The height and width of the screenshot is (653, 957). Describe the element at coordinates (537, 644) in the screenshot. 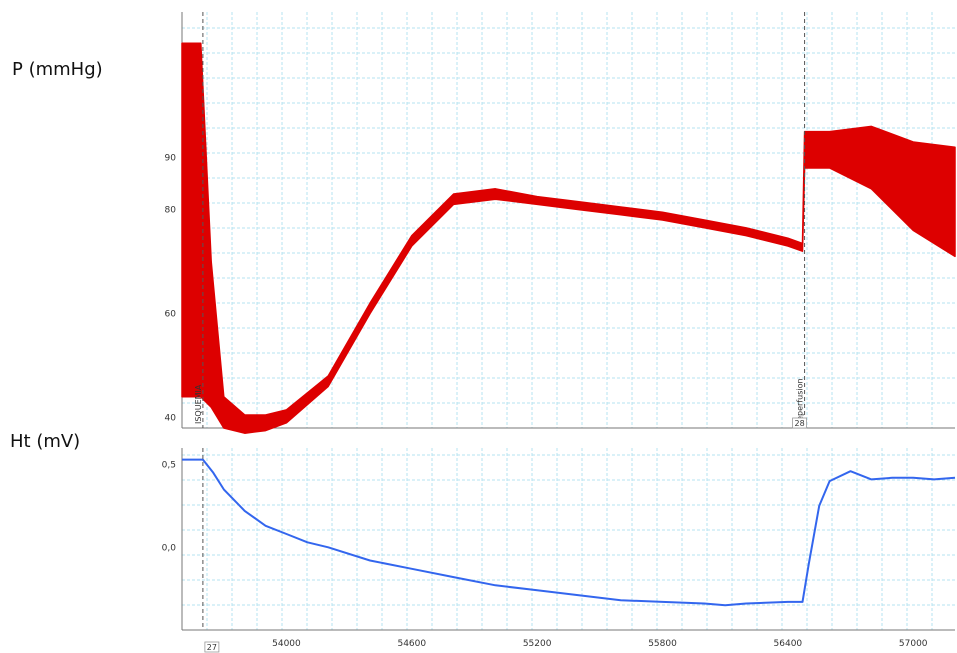

I see `x-tick-label: 55200` at that location.